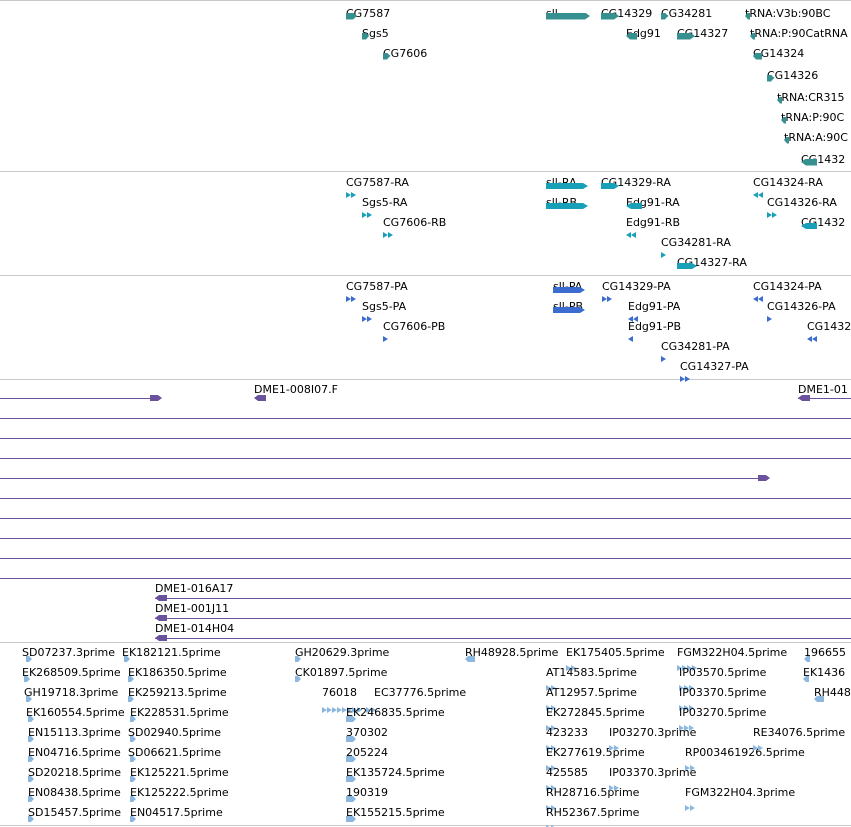 The height and width of the screenshot is (827, 851). What do you see at coordinates (414, 326) in the screenshot?
I see `protein-label: CG7606-PB` at bounding box center [414, 326].